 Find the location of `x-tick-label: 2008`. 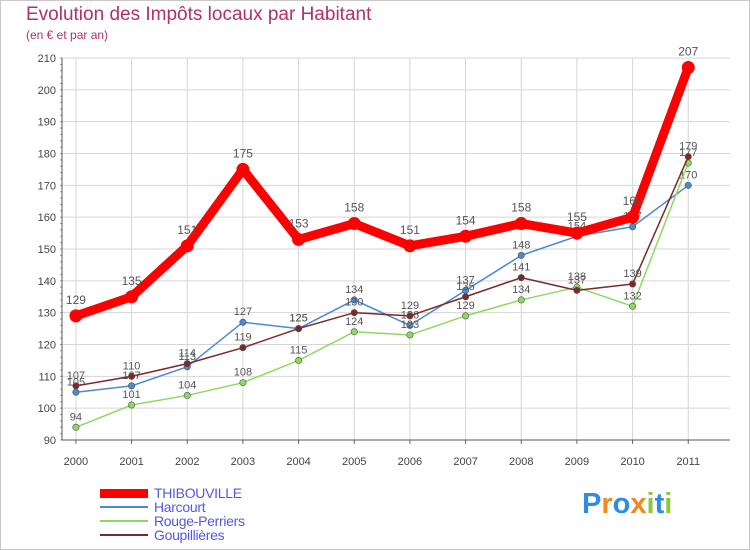

x-tick-label: 2008 is located at coordinates (521, 462).